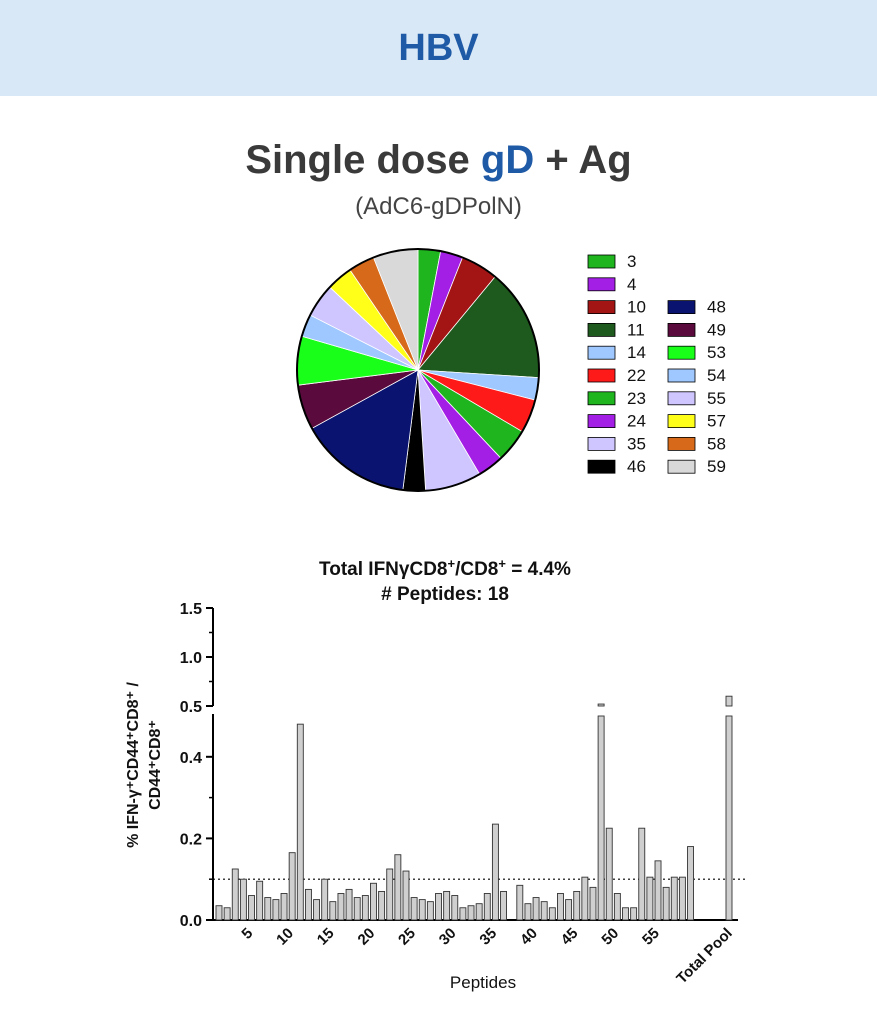 This screenshot has width=877, height=1024. Describe the element at coordinates (636, 307) in the screenshot. I see `legend-label-10: 10` at that location.